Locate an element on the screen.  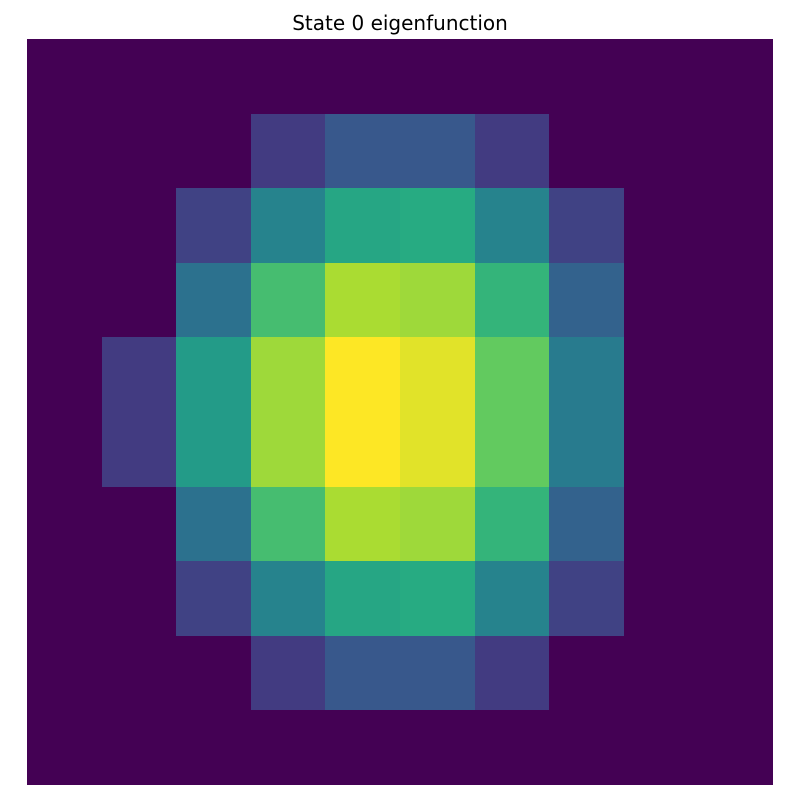
heatmap-cell-r2-c2 is located at coordinates (213, 225).